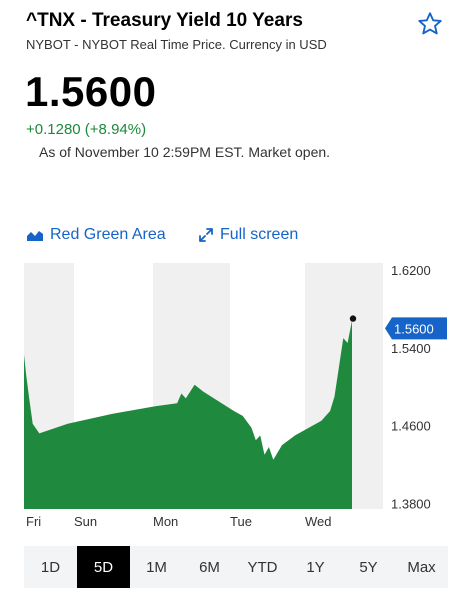 Image resolution: width=472 pixels, height=611 pixels. What do you see at coordinates (91, 91) in the screenshot?
I see `current-price: 1.5600` at bounding box center [91, 91].